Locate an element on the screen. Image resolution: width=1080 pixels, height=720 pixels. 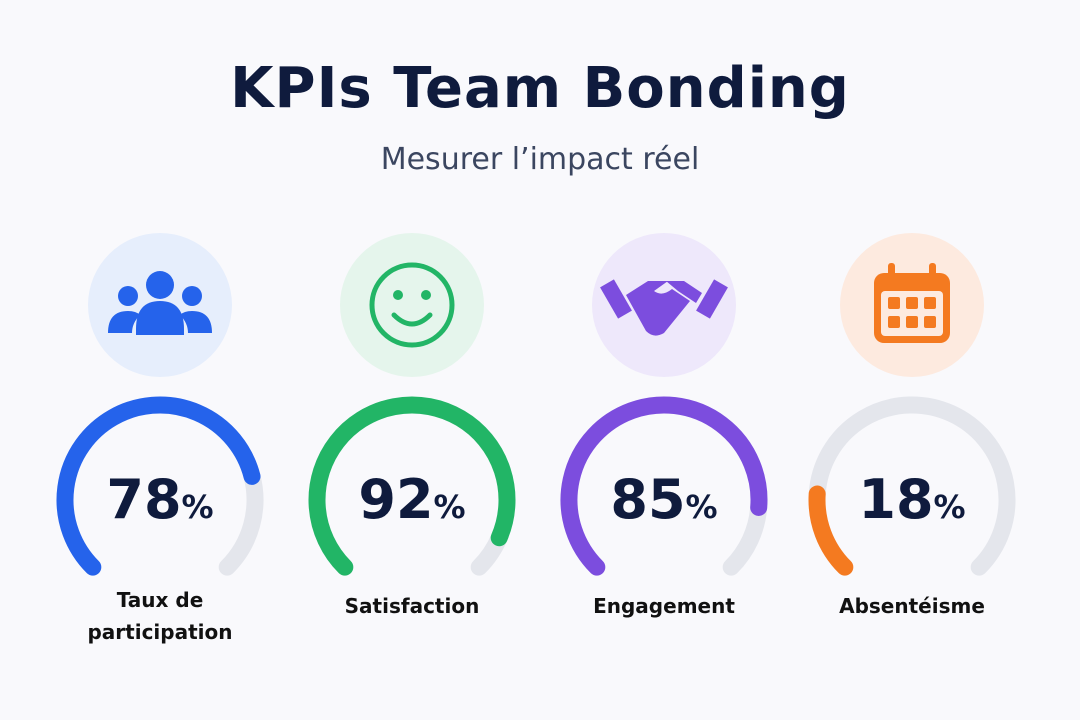
kpi-label: Taux de participation is located at coordinates (160, 616).